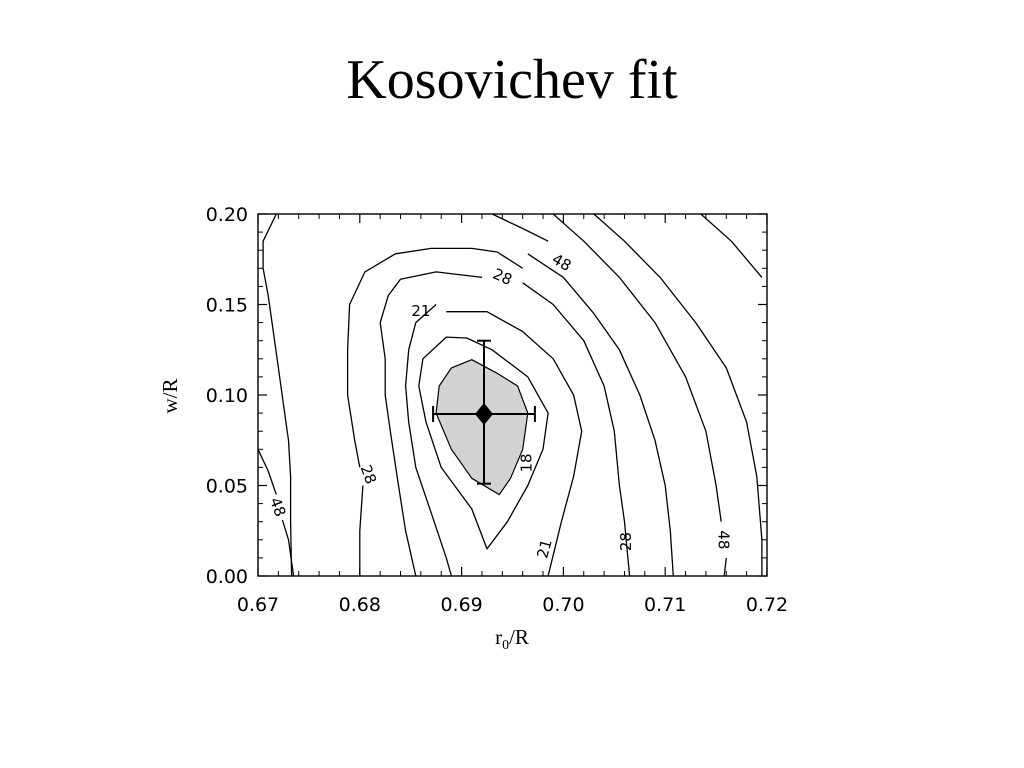 Image resolution: width=1024 pixels, height=768 pixels. Describe the element at coordinates (461, 605) in the screenshot. I see `x-tick-label: 0.69` at that location.